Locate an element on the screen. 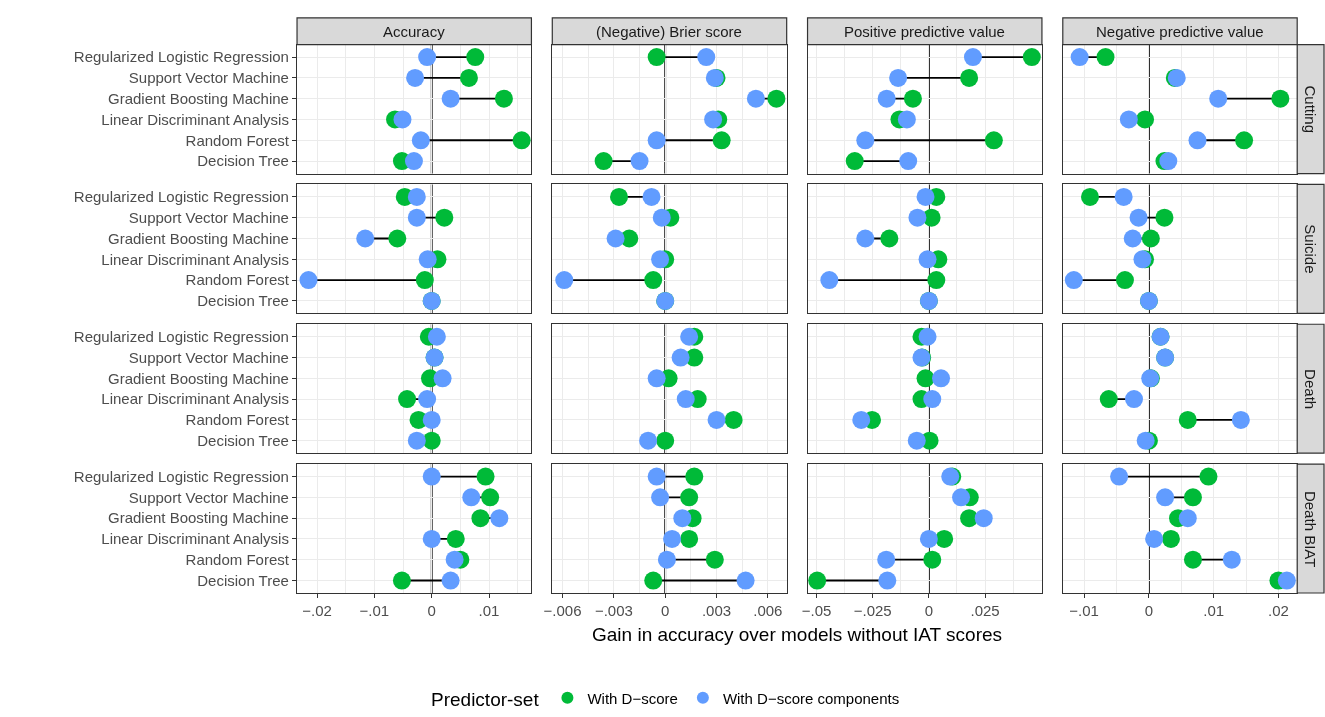  x-tick-label: −.006 is located at coordinates (562, 611).